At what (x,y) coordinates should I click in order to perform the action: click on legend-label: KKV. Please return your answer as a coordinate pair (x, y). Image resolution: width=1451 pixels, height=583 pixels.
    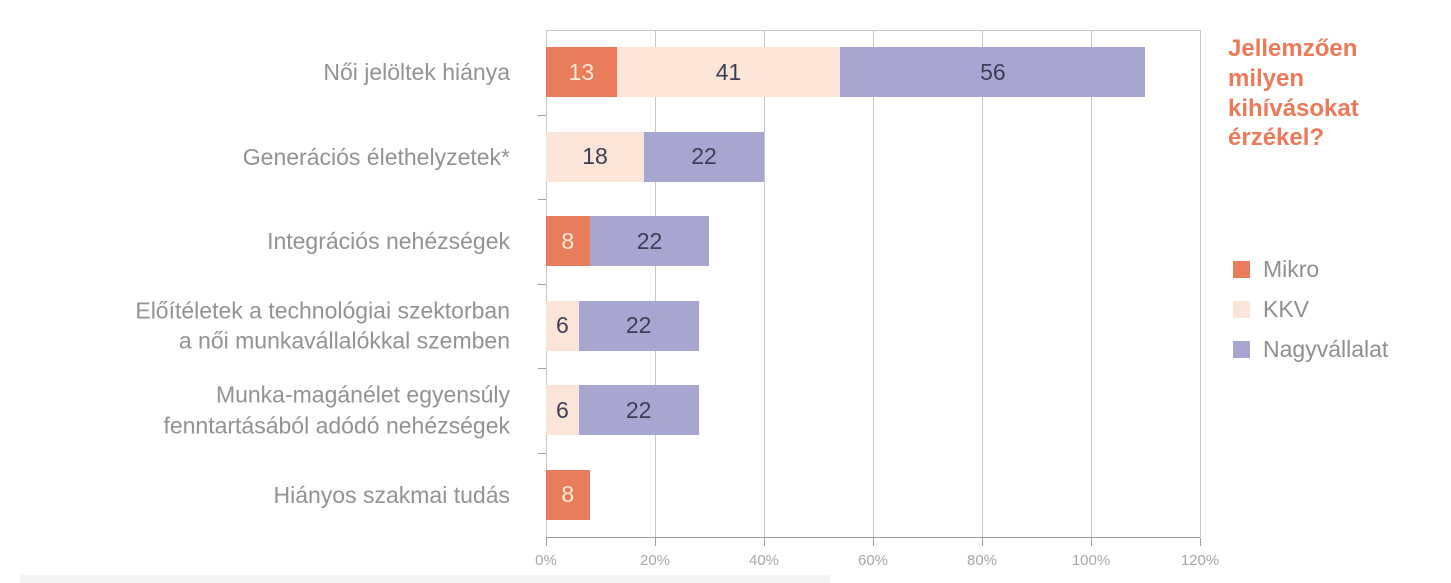
    Looking at the image, I should click on (1286, 309).